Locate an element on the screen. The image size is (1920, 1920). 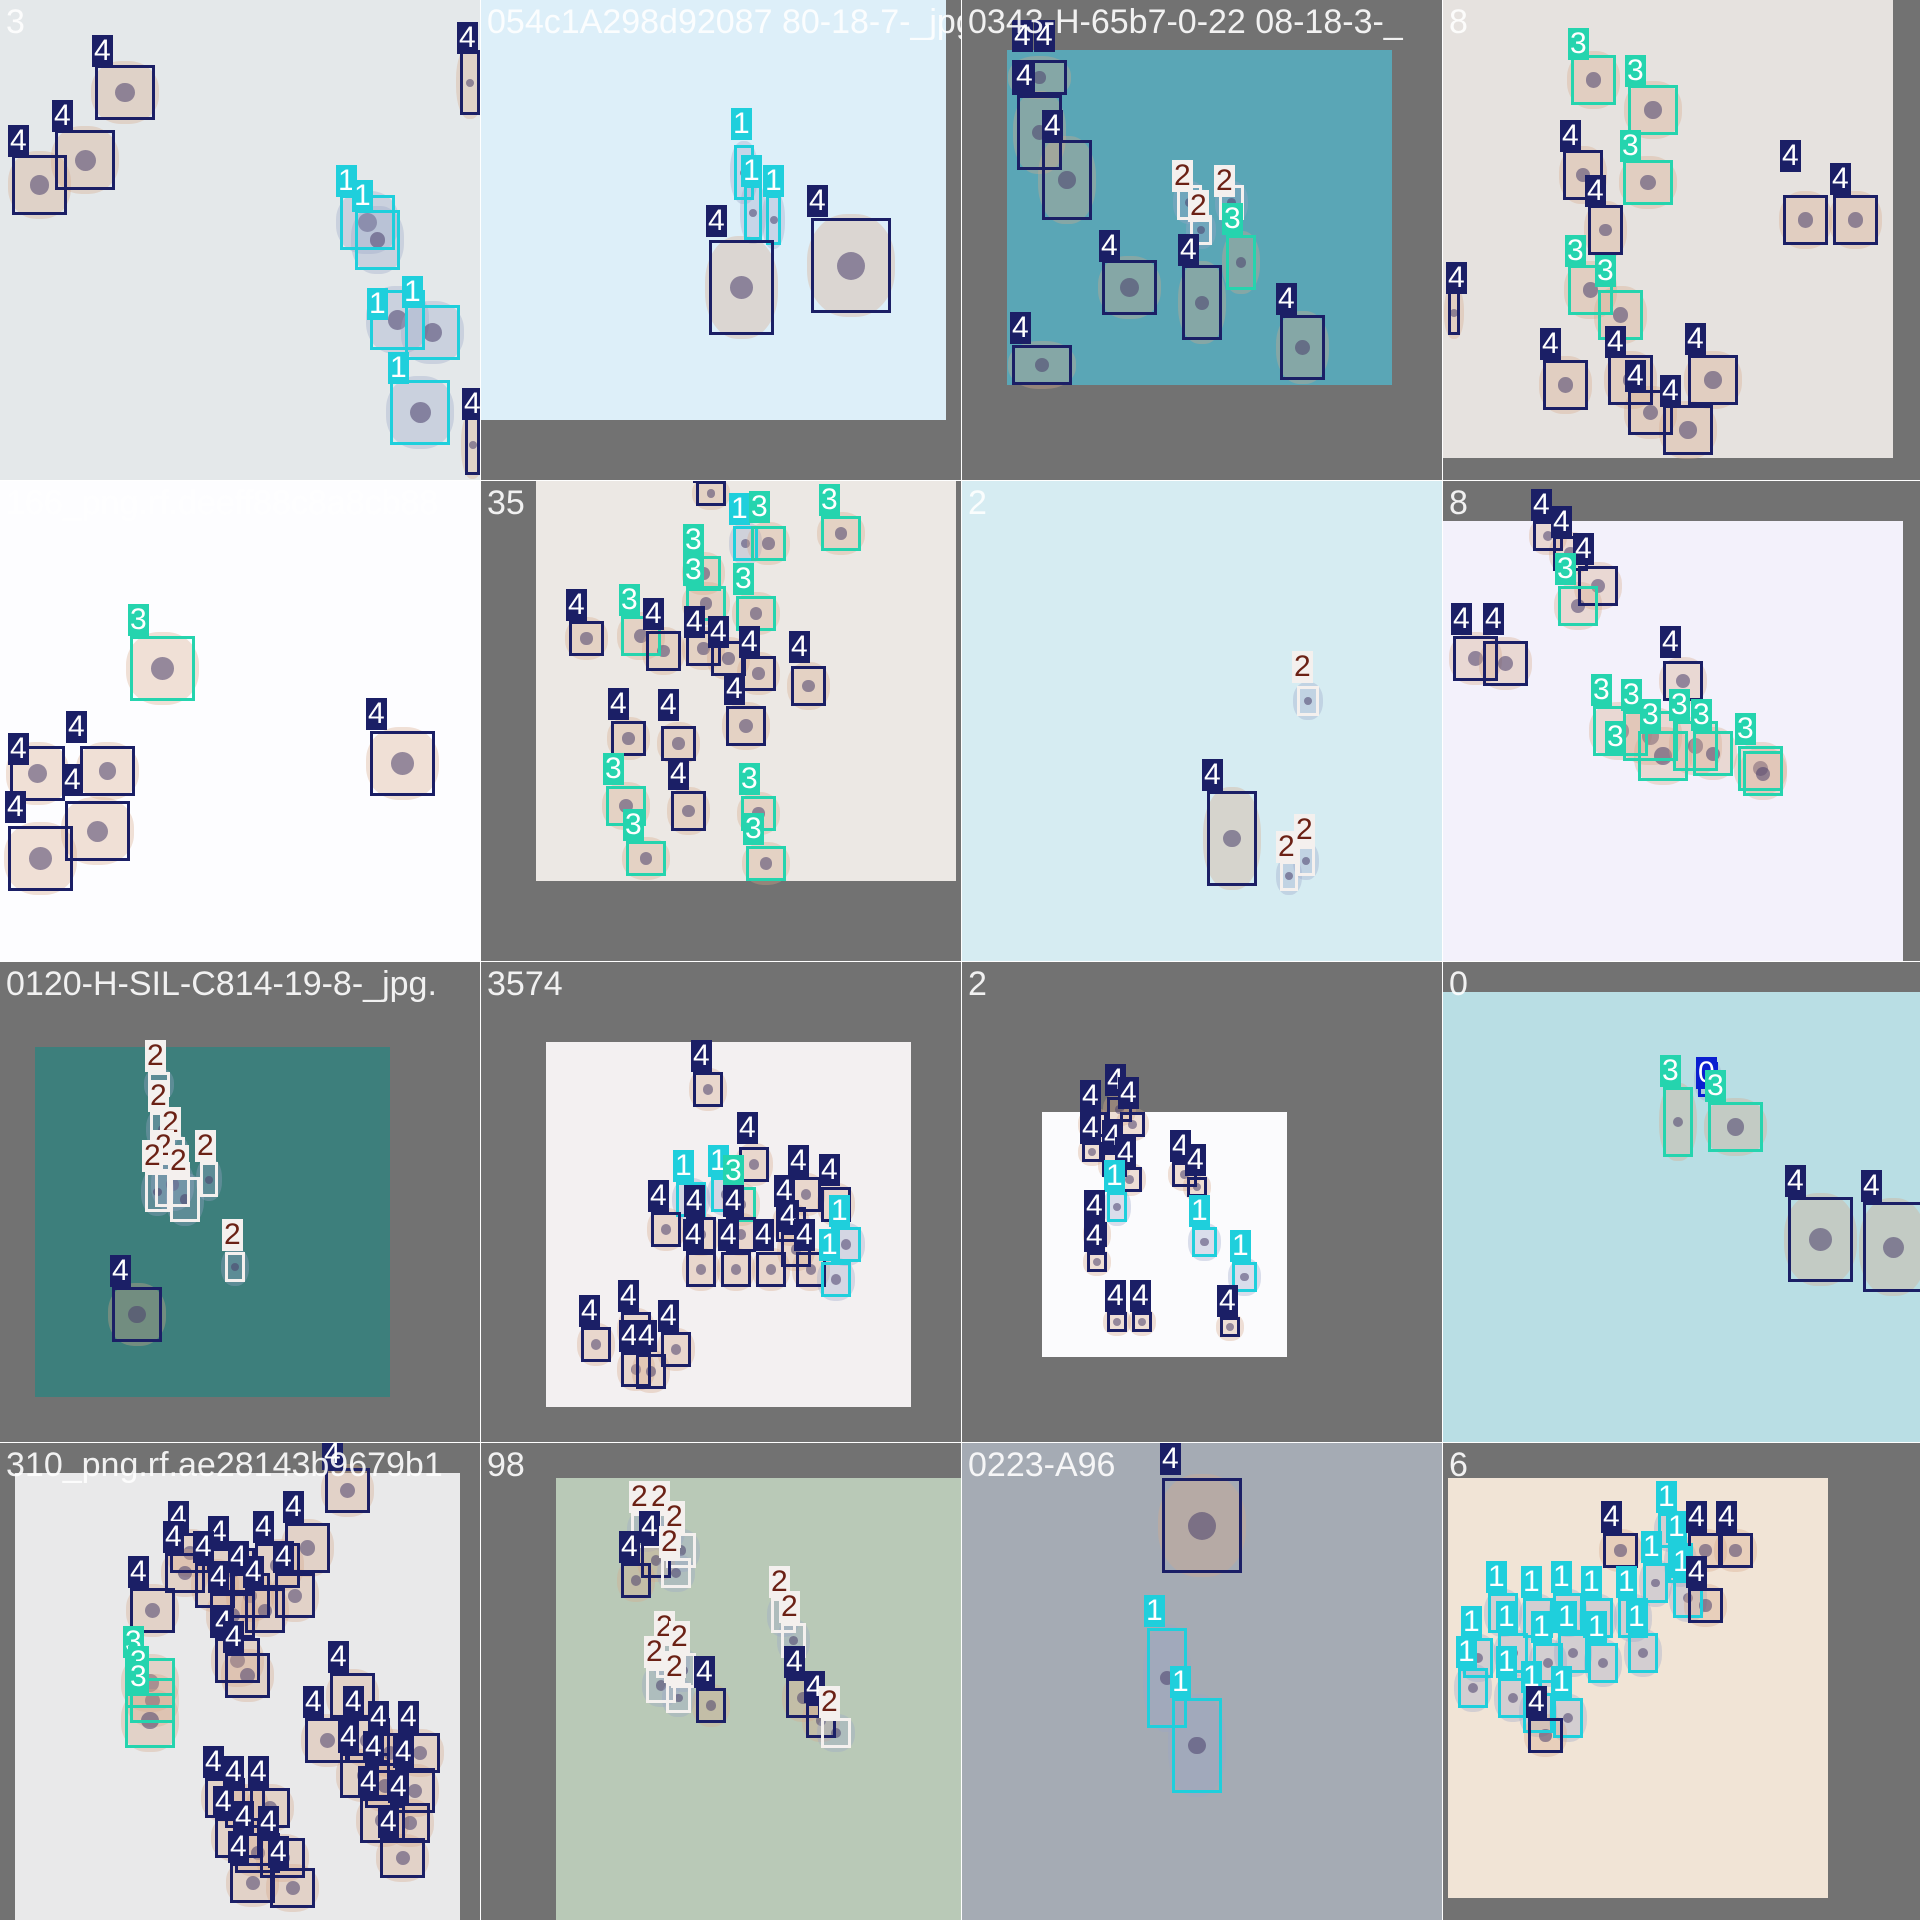
mosaic-tile: 4 4 4 4 1 1 3 4 4 4 4 4 1 4 4 4 4 1 4 4 4 4 4 3574 is located at coordinates (721, 1202).